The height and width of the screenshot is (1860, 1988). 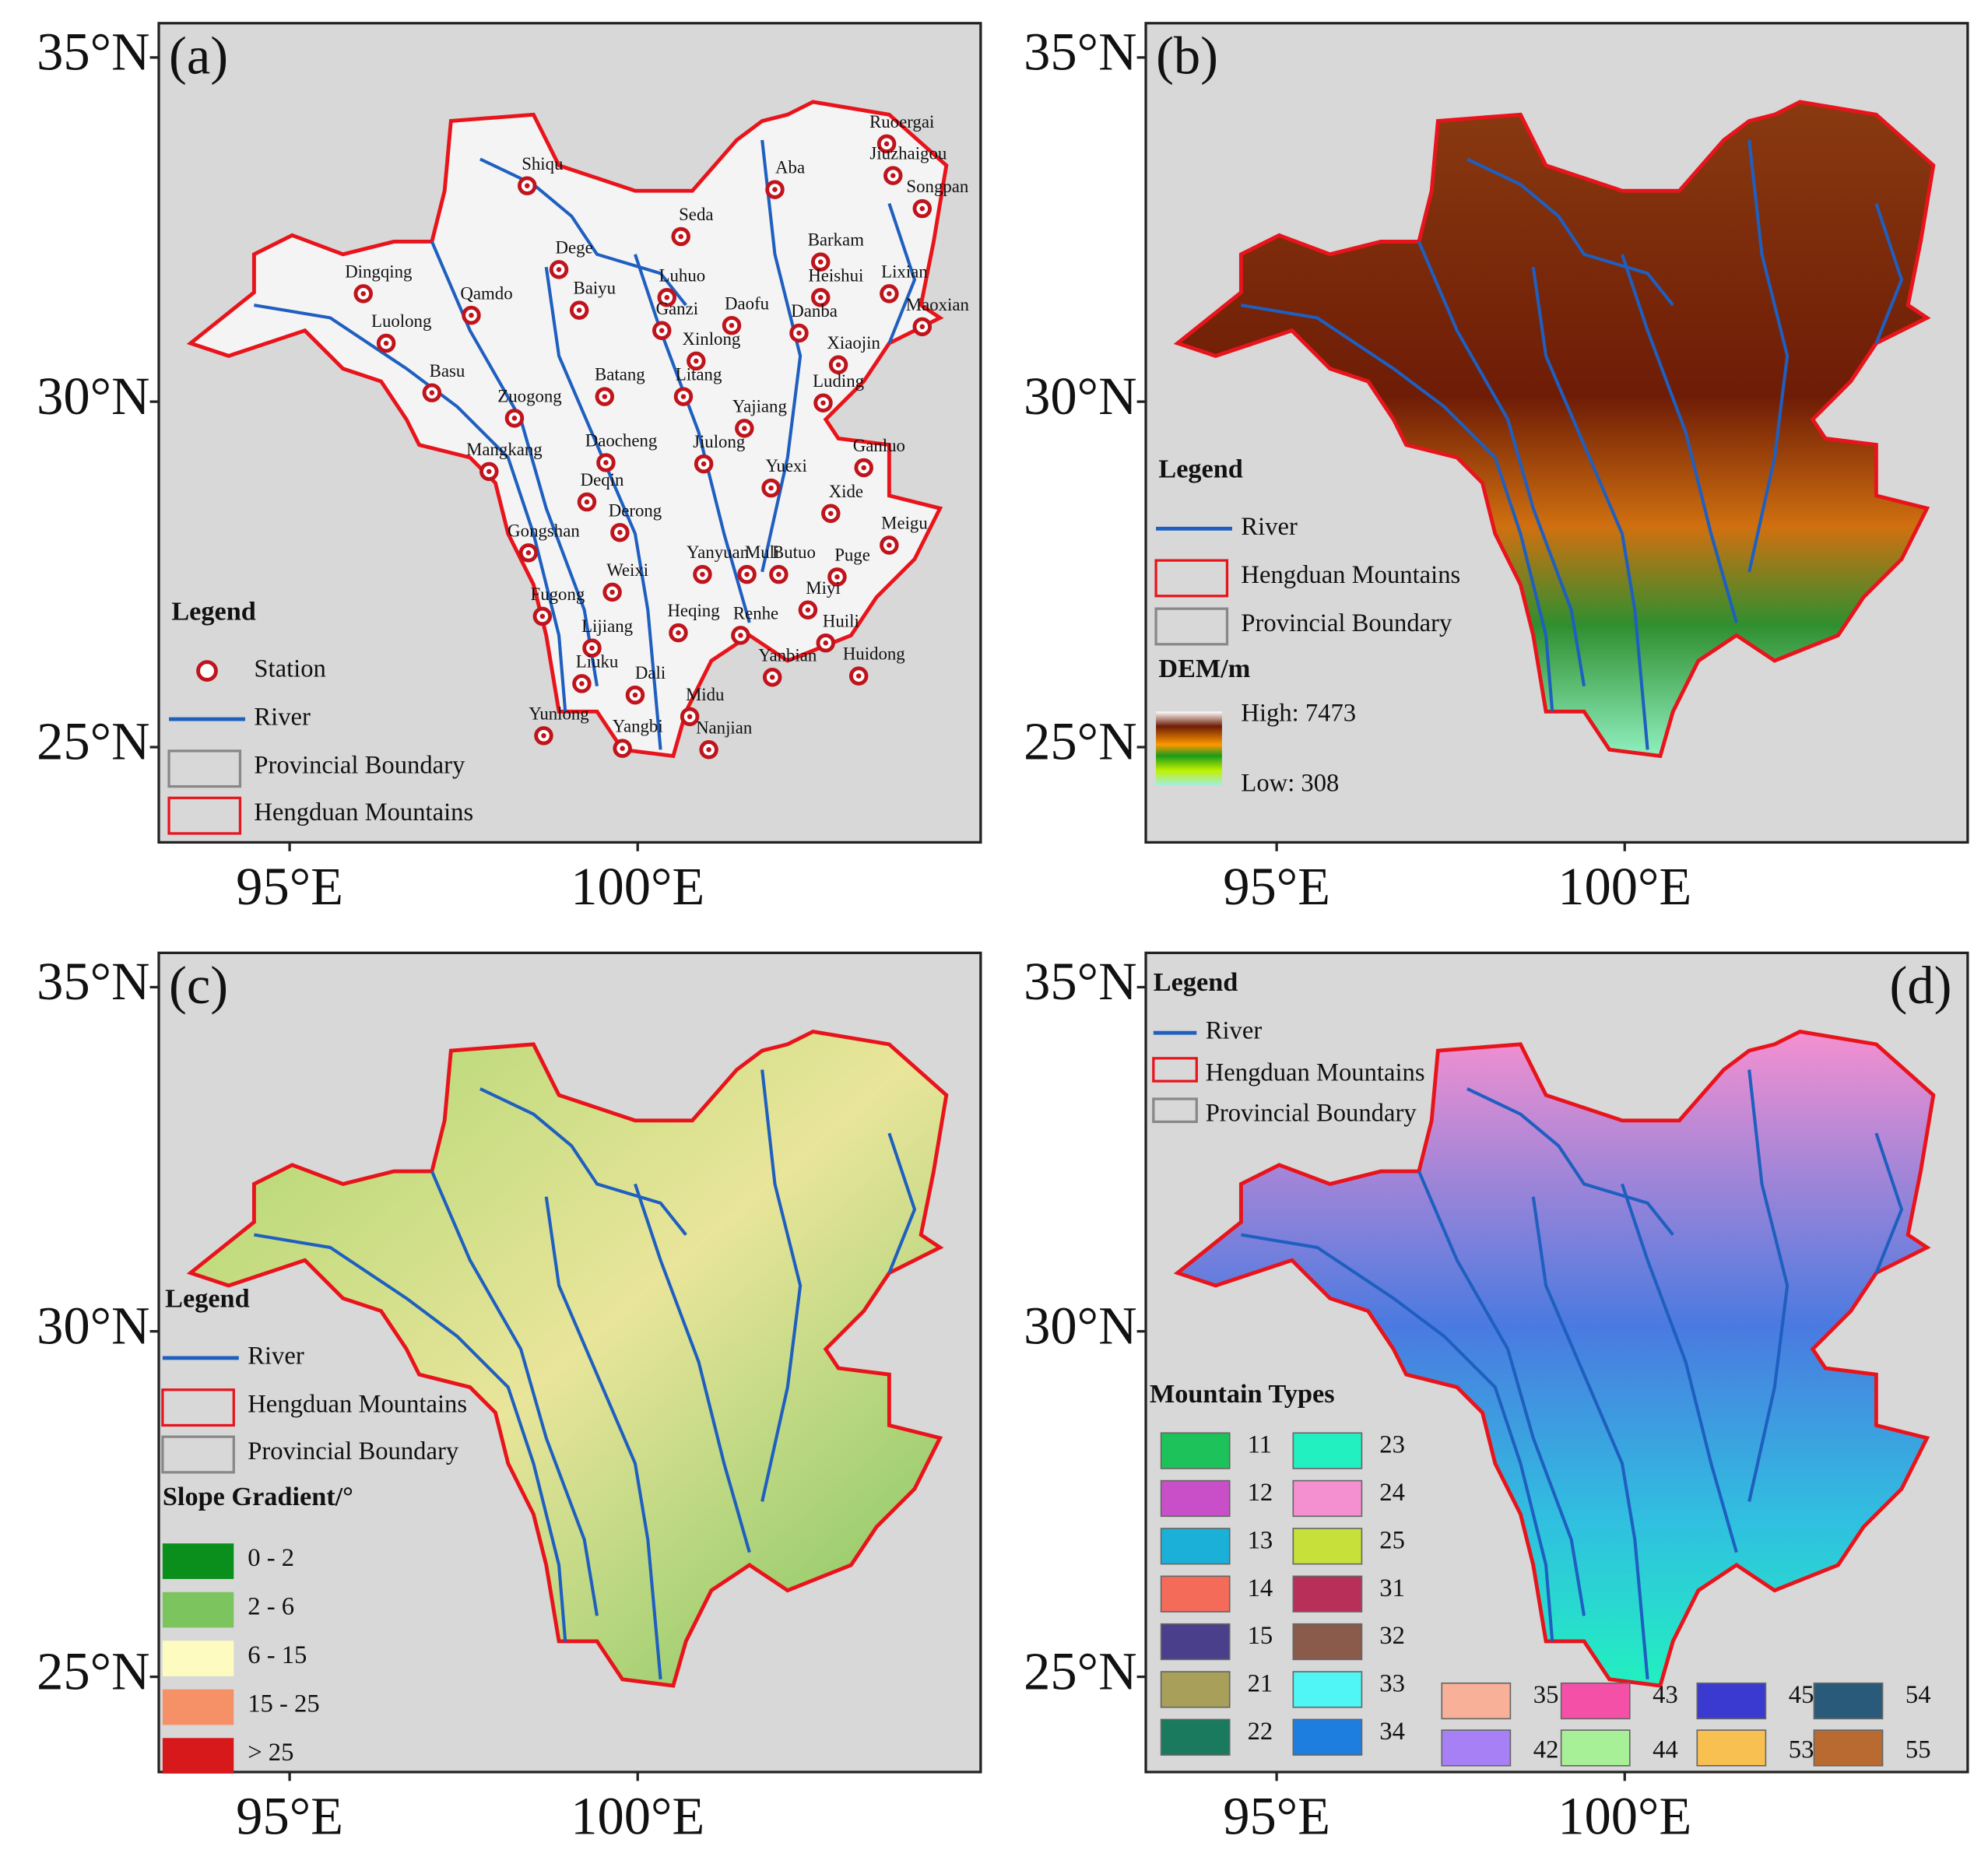 I want to click on legend-label: 53, so click(x=1802, y=1749).